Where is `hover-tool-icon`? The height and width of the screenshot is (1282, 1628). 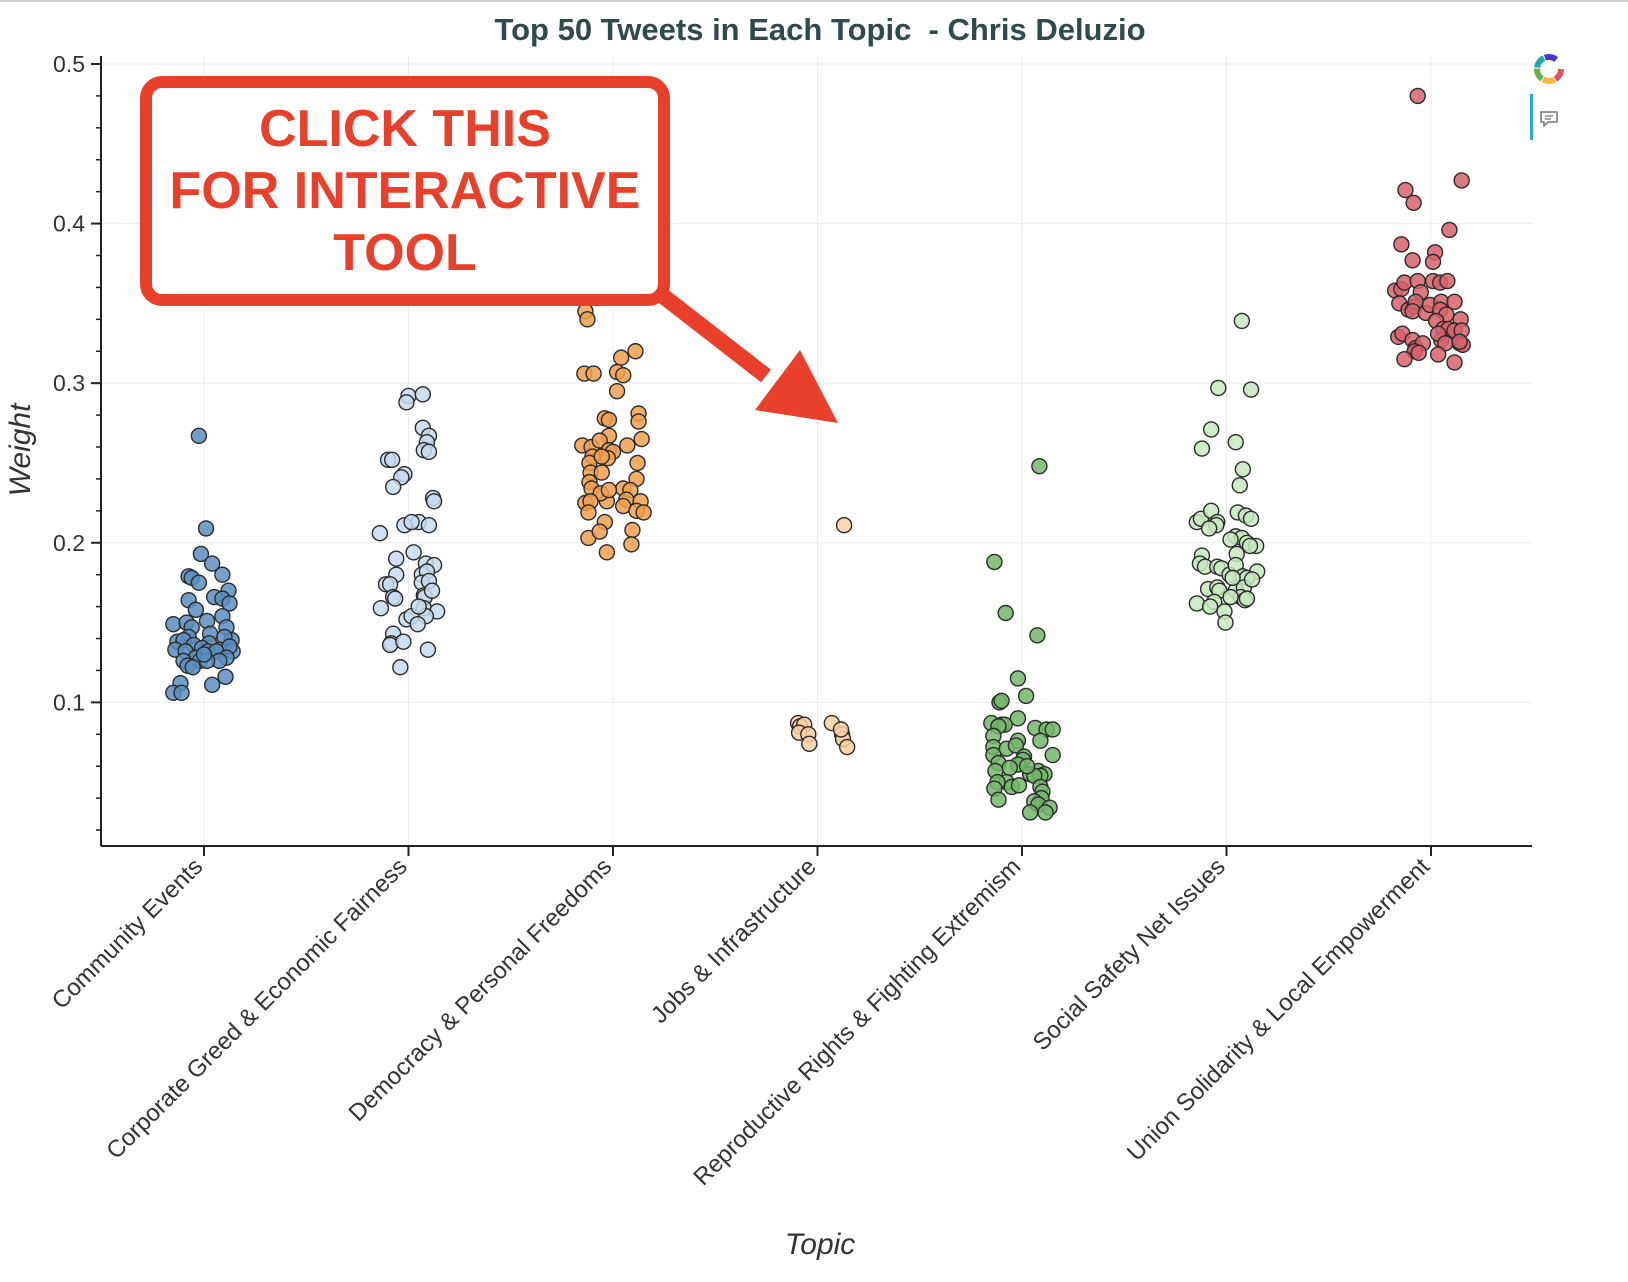 hover-tool-icon is located at coordinates (1549, 119).